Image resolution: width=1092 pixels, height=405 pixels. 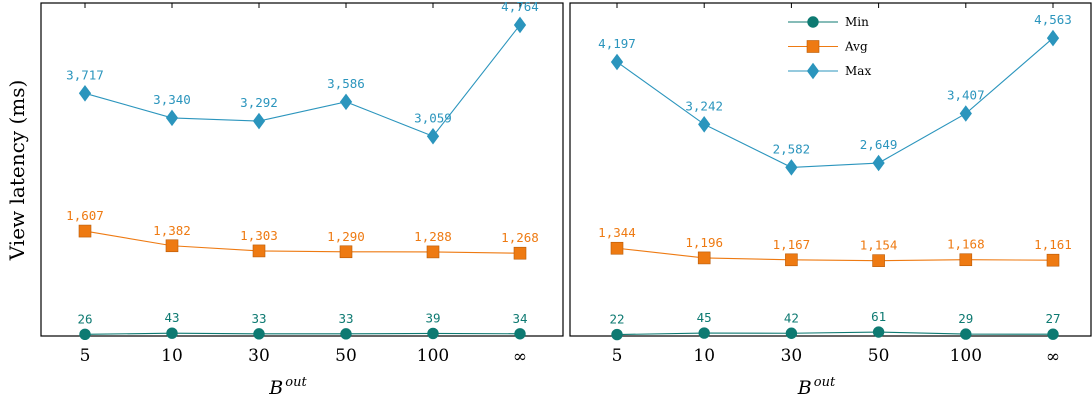 I want to click on data-label-max: 2,582, so click(x=792, y=148).